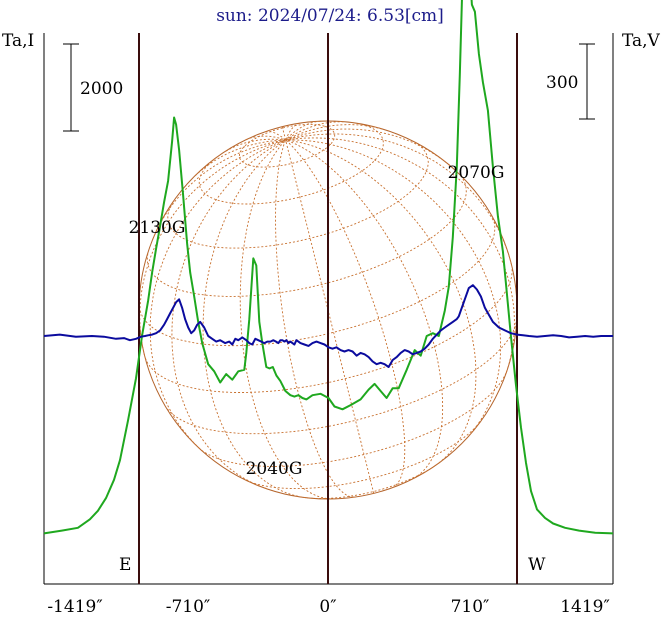 This screenshot has width=661, height=617. What do you see at coordinates (537, 565) in the screenshot?
I see `limb-label-west: W` at bounding box center [537, 565].